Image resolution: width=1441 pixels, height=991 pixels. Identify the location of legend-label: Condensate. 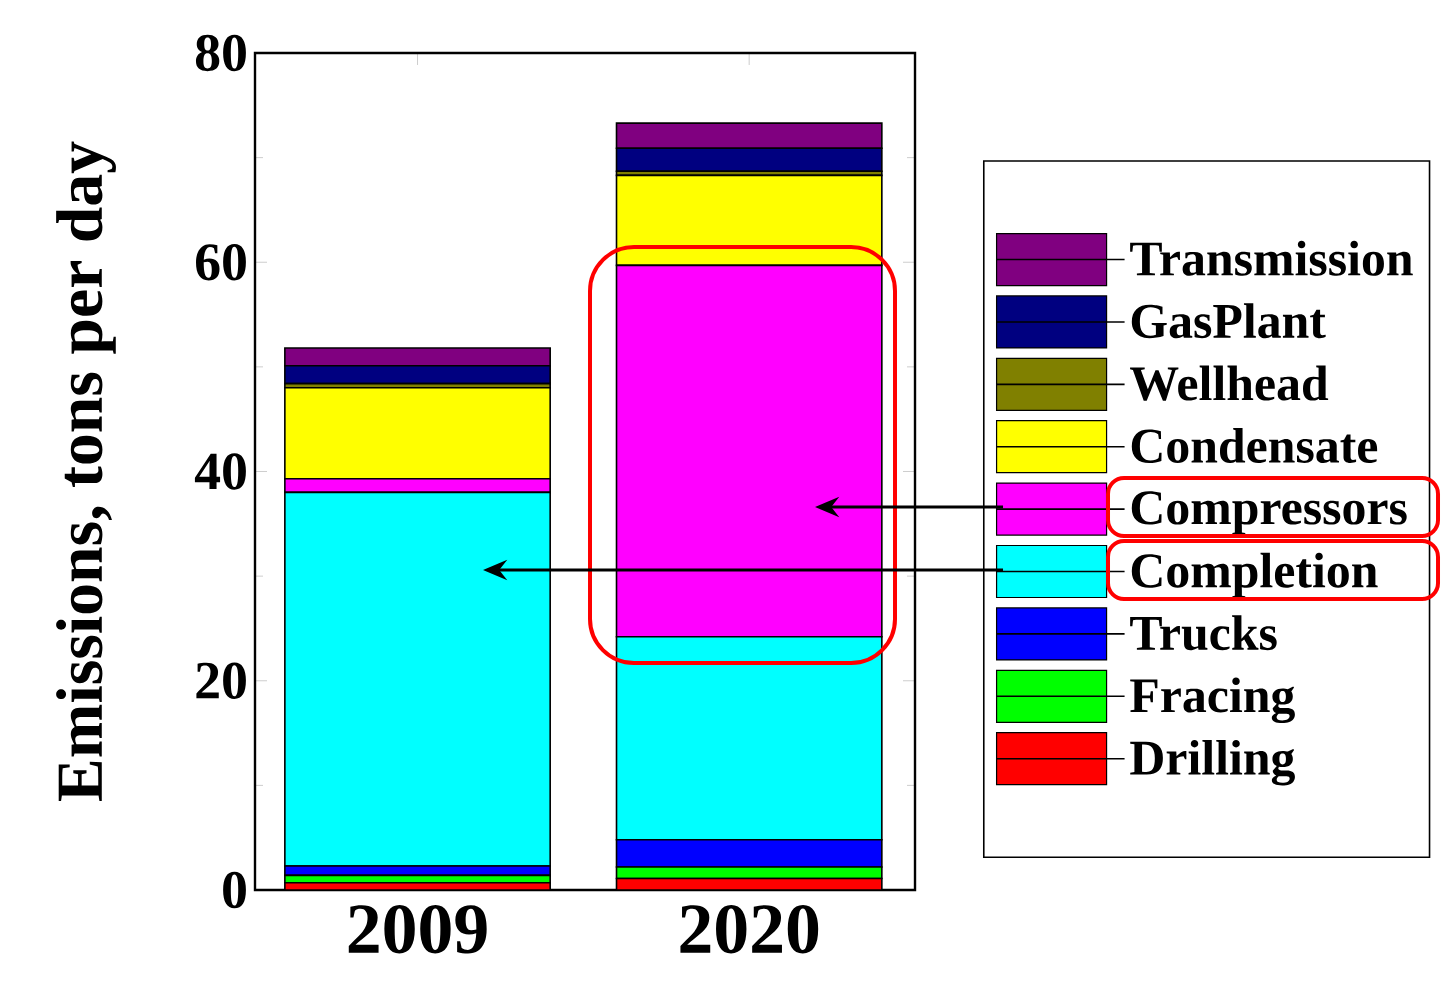
(1254, 445).